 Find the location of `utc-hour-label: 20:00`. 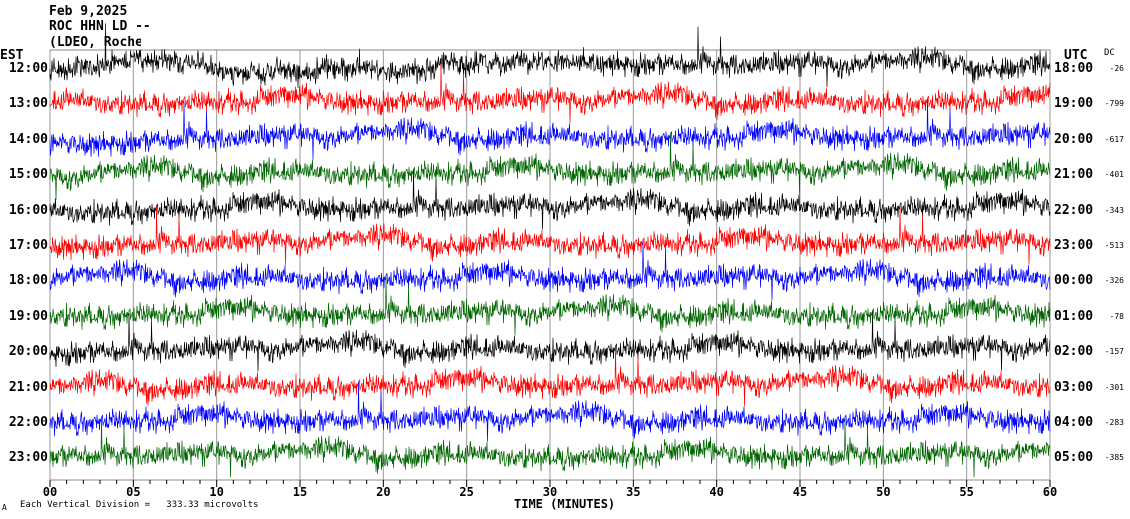

utc-hour-label: 20:00 is located at coordinates (1074, 139).